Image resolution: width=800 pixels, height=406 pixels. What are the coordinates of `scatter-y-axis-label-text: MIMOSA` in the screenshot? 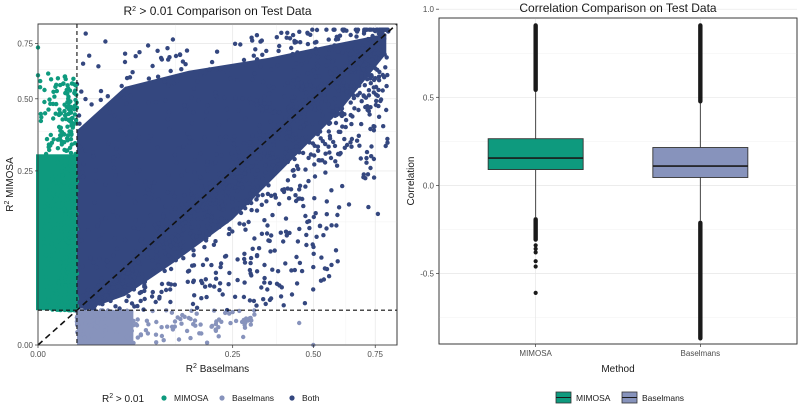 It's located at (10, 179).